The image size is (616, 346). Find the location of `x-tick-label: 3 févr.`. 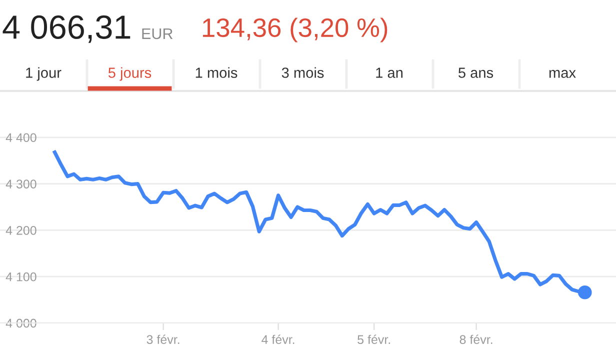

x-tick-label: 3 févr. is located at coordinates (163, 339).